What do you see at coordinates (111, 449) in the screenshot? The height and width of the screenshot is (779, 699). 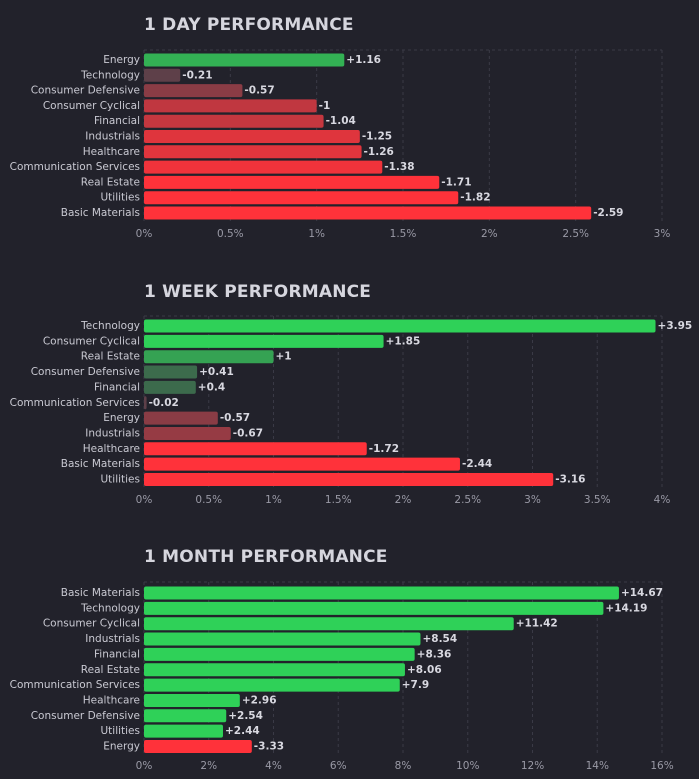 I see `week-category-label-healthcare: Healthcare` at bounding box center [111, 449].